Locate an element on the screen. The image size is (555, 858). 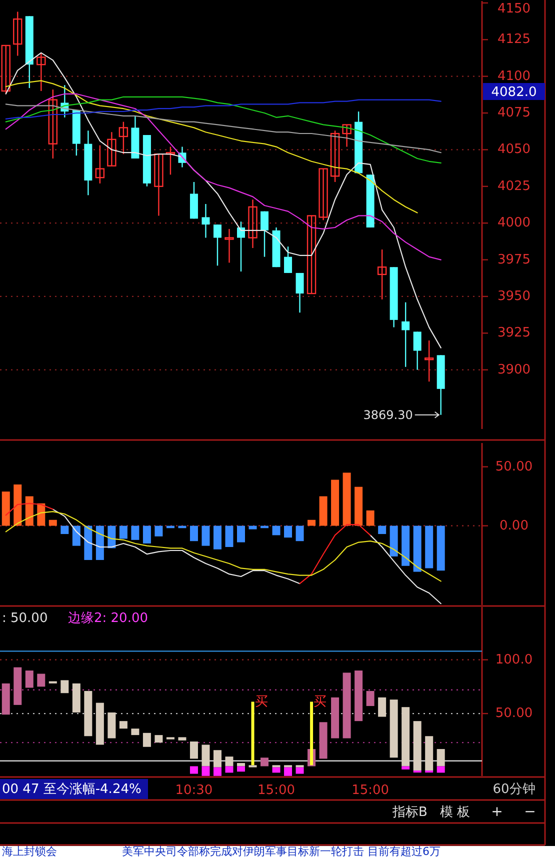
annotation: : 50.00 is located at coordinates (25, 618).